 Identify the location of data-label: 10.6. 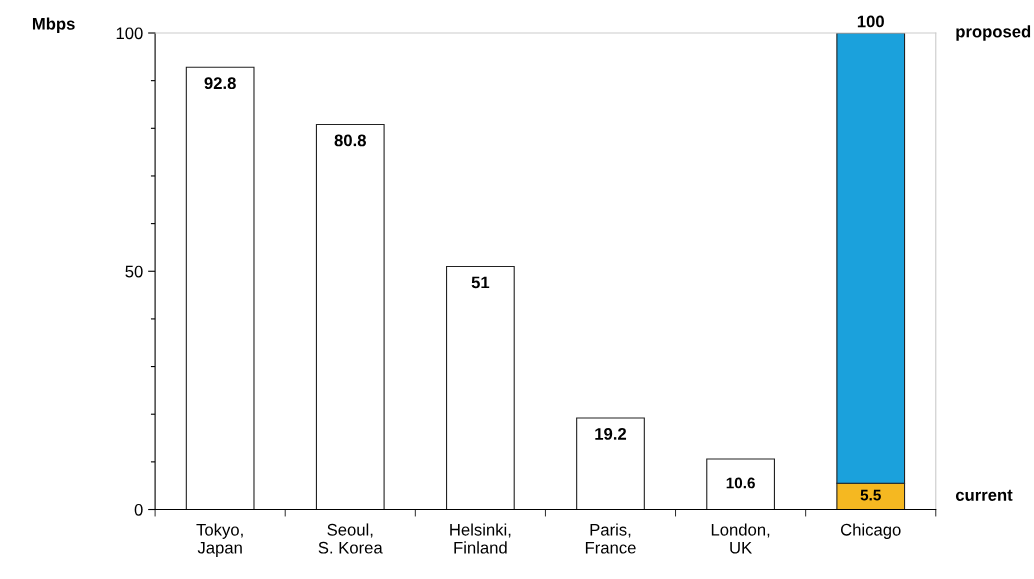
(740, 483).